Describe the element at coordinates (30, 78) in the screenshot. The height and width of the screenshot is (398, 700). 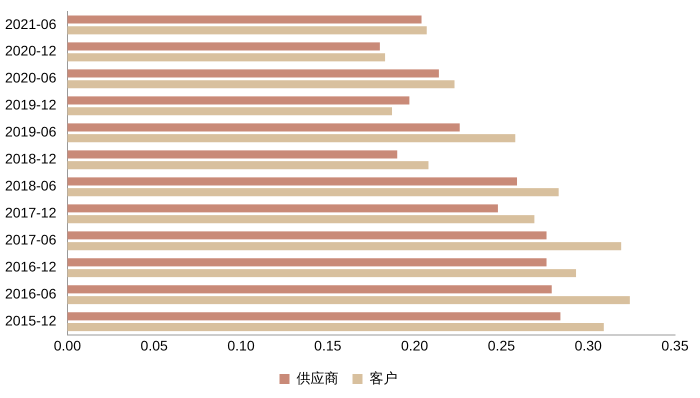
I see `y-tick-label: 2020-06` at that location.